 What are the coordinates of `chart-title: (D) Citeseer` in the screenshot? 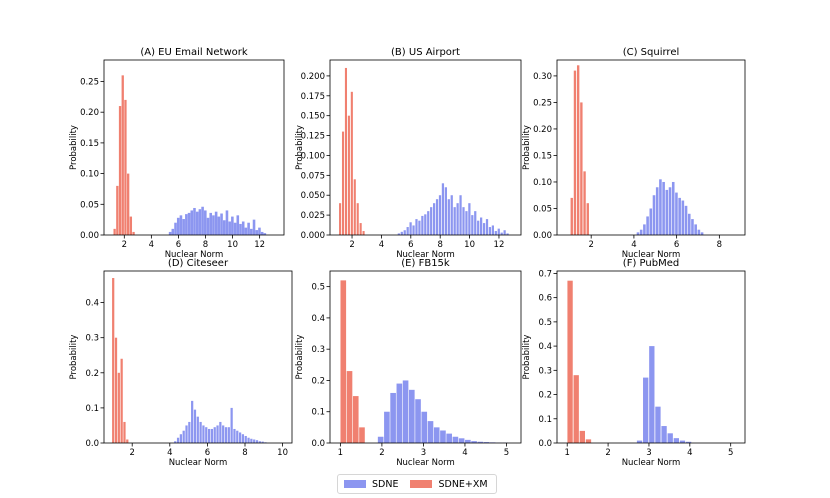 It's located at (198, 263).